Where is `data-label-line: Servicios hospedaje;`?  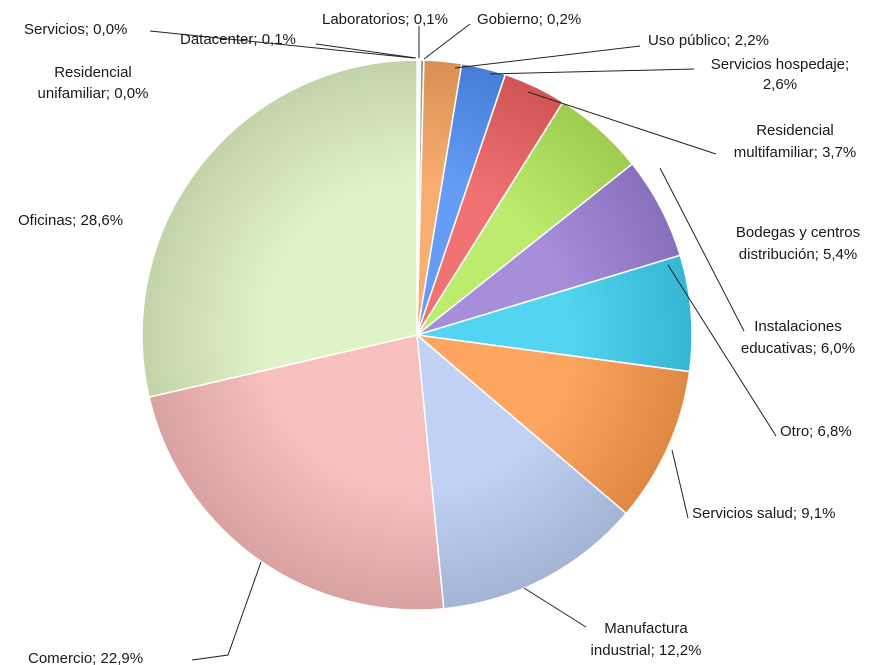
data-label-line: Servicios hospedaje; is located at coordinates (780, 64).